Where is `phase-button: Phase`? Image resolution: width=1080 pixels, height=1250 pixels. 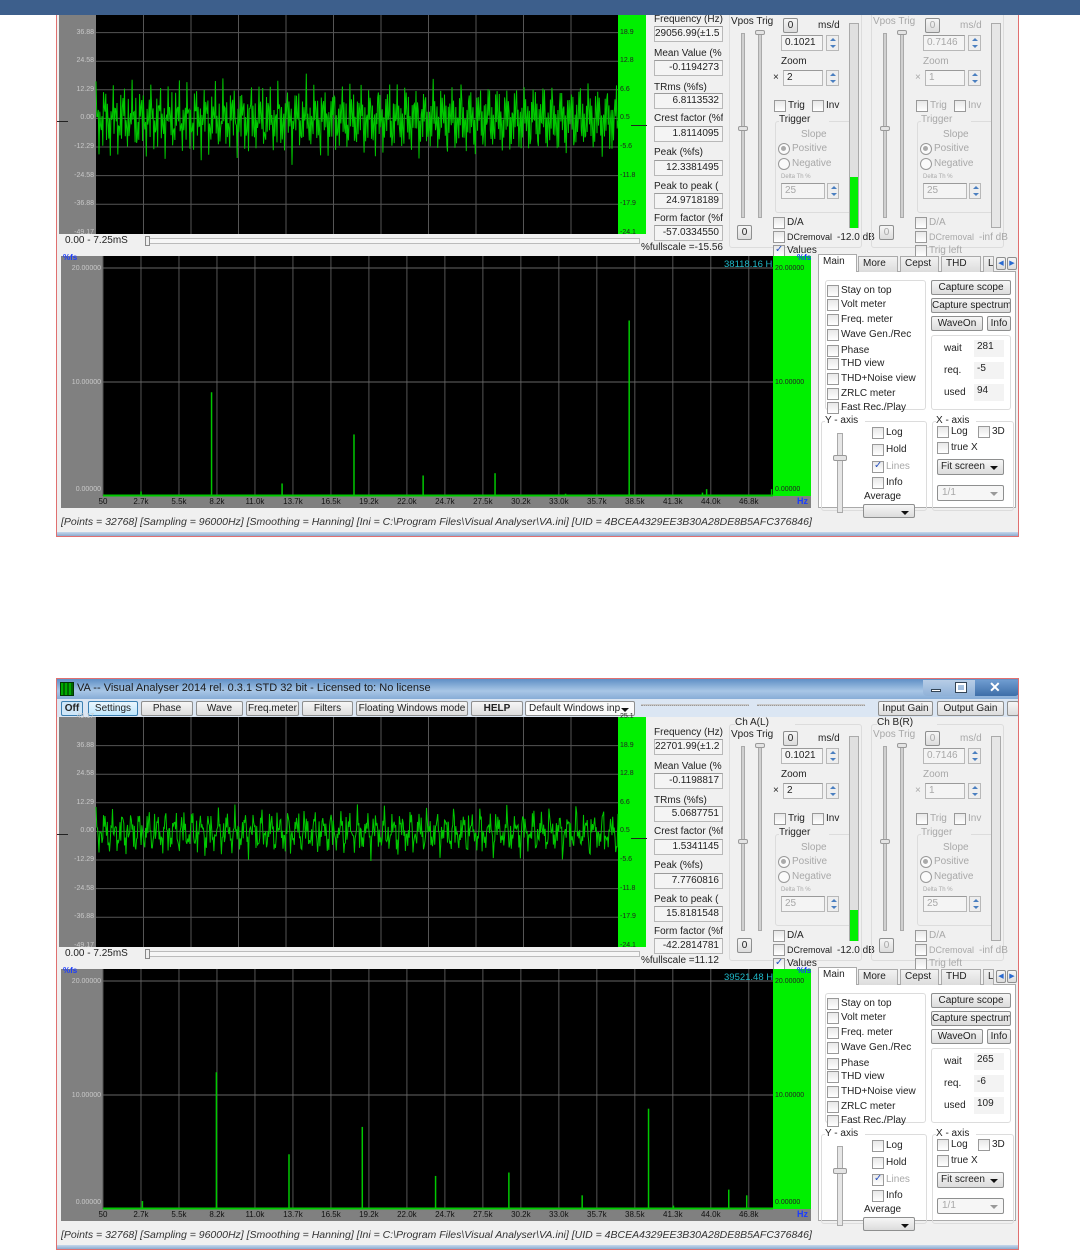 phase-button: Phase is located at coordinates (167, 708).